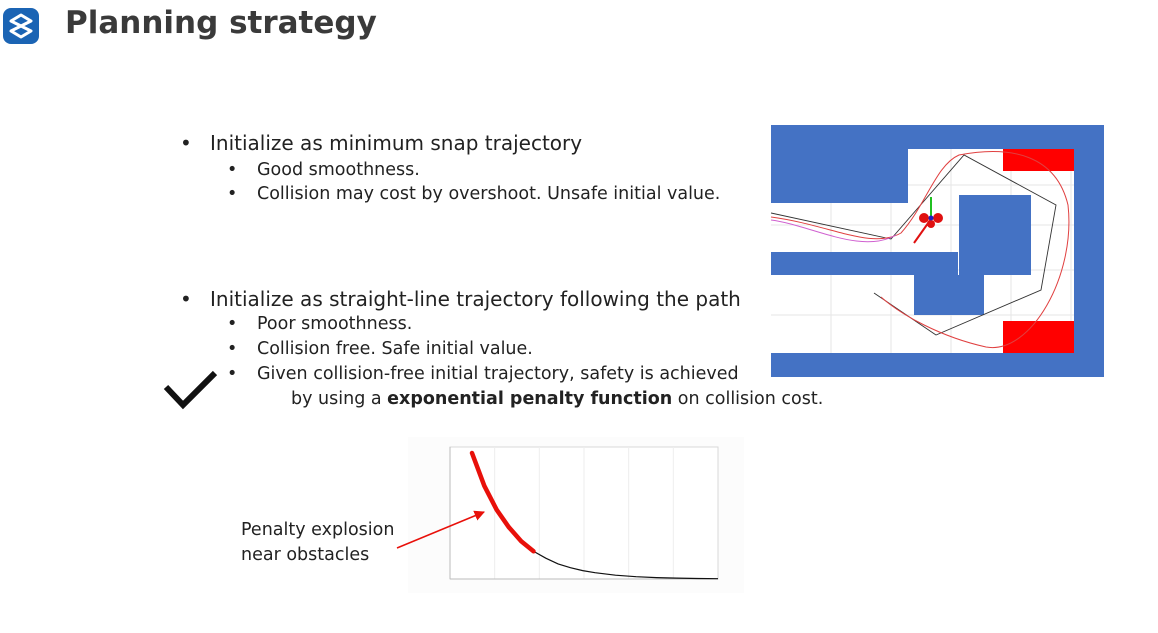  I want to click on initial-path, so click(914, 245).